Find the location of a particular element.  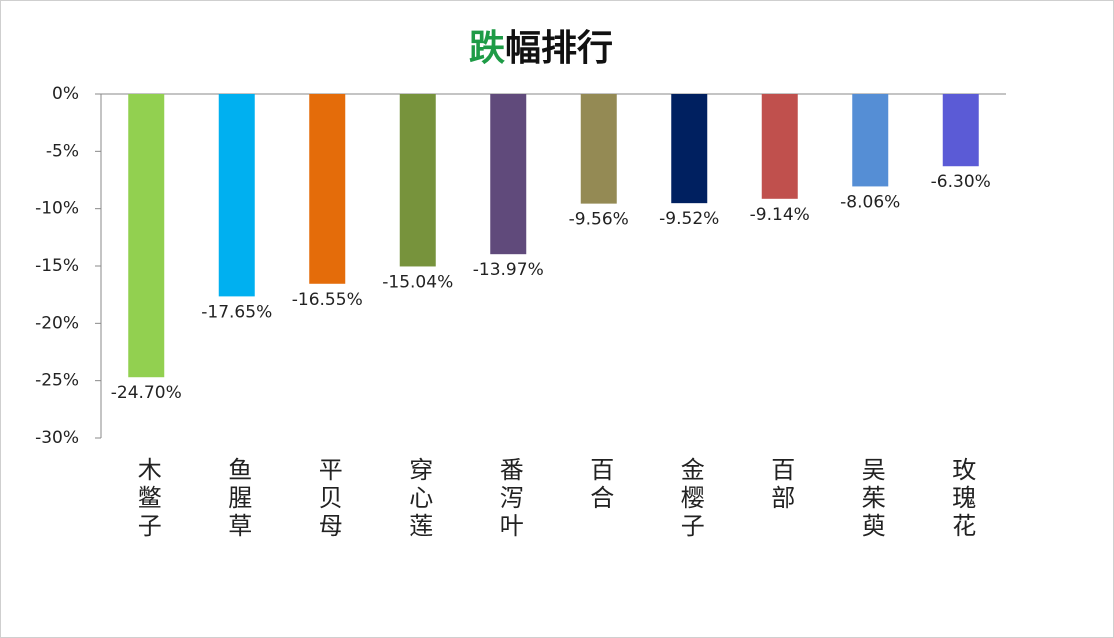

x-tick-label: 金樱子 is located at coordinates (690, 499).